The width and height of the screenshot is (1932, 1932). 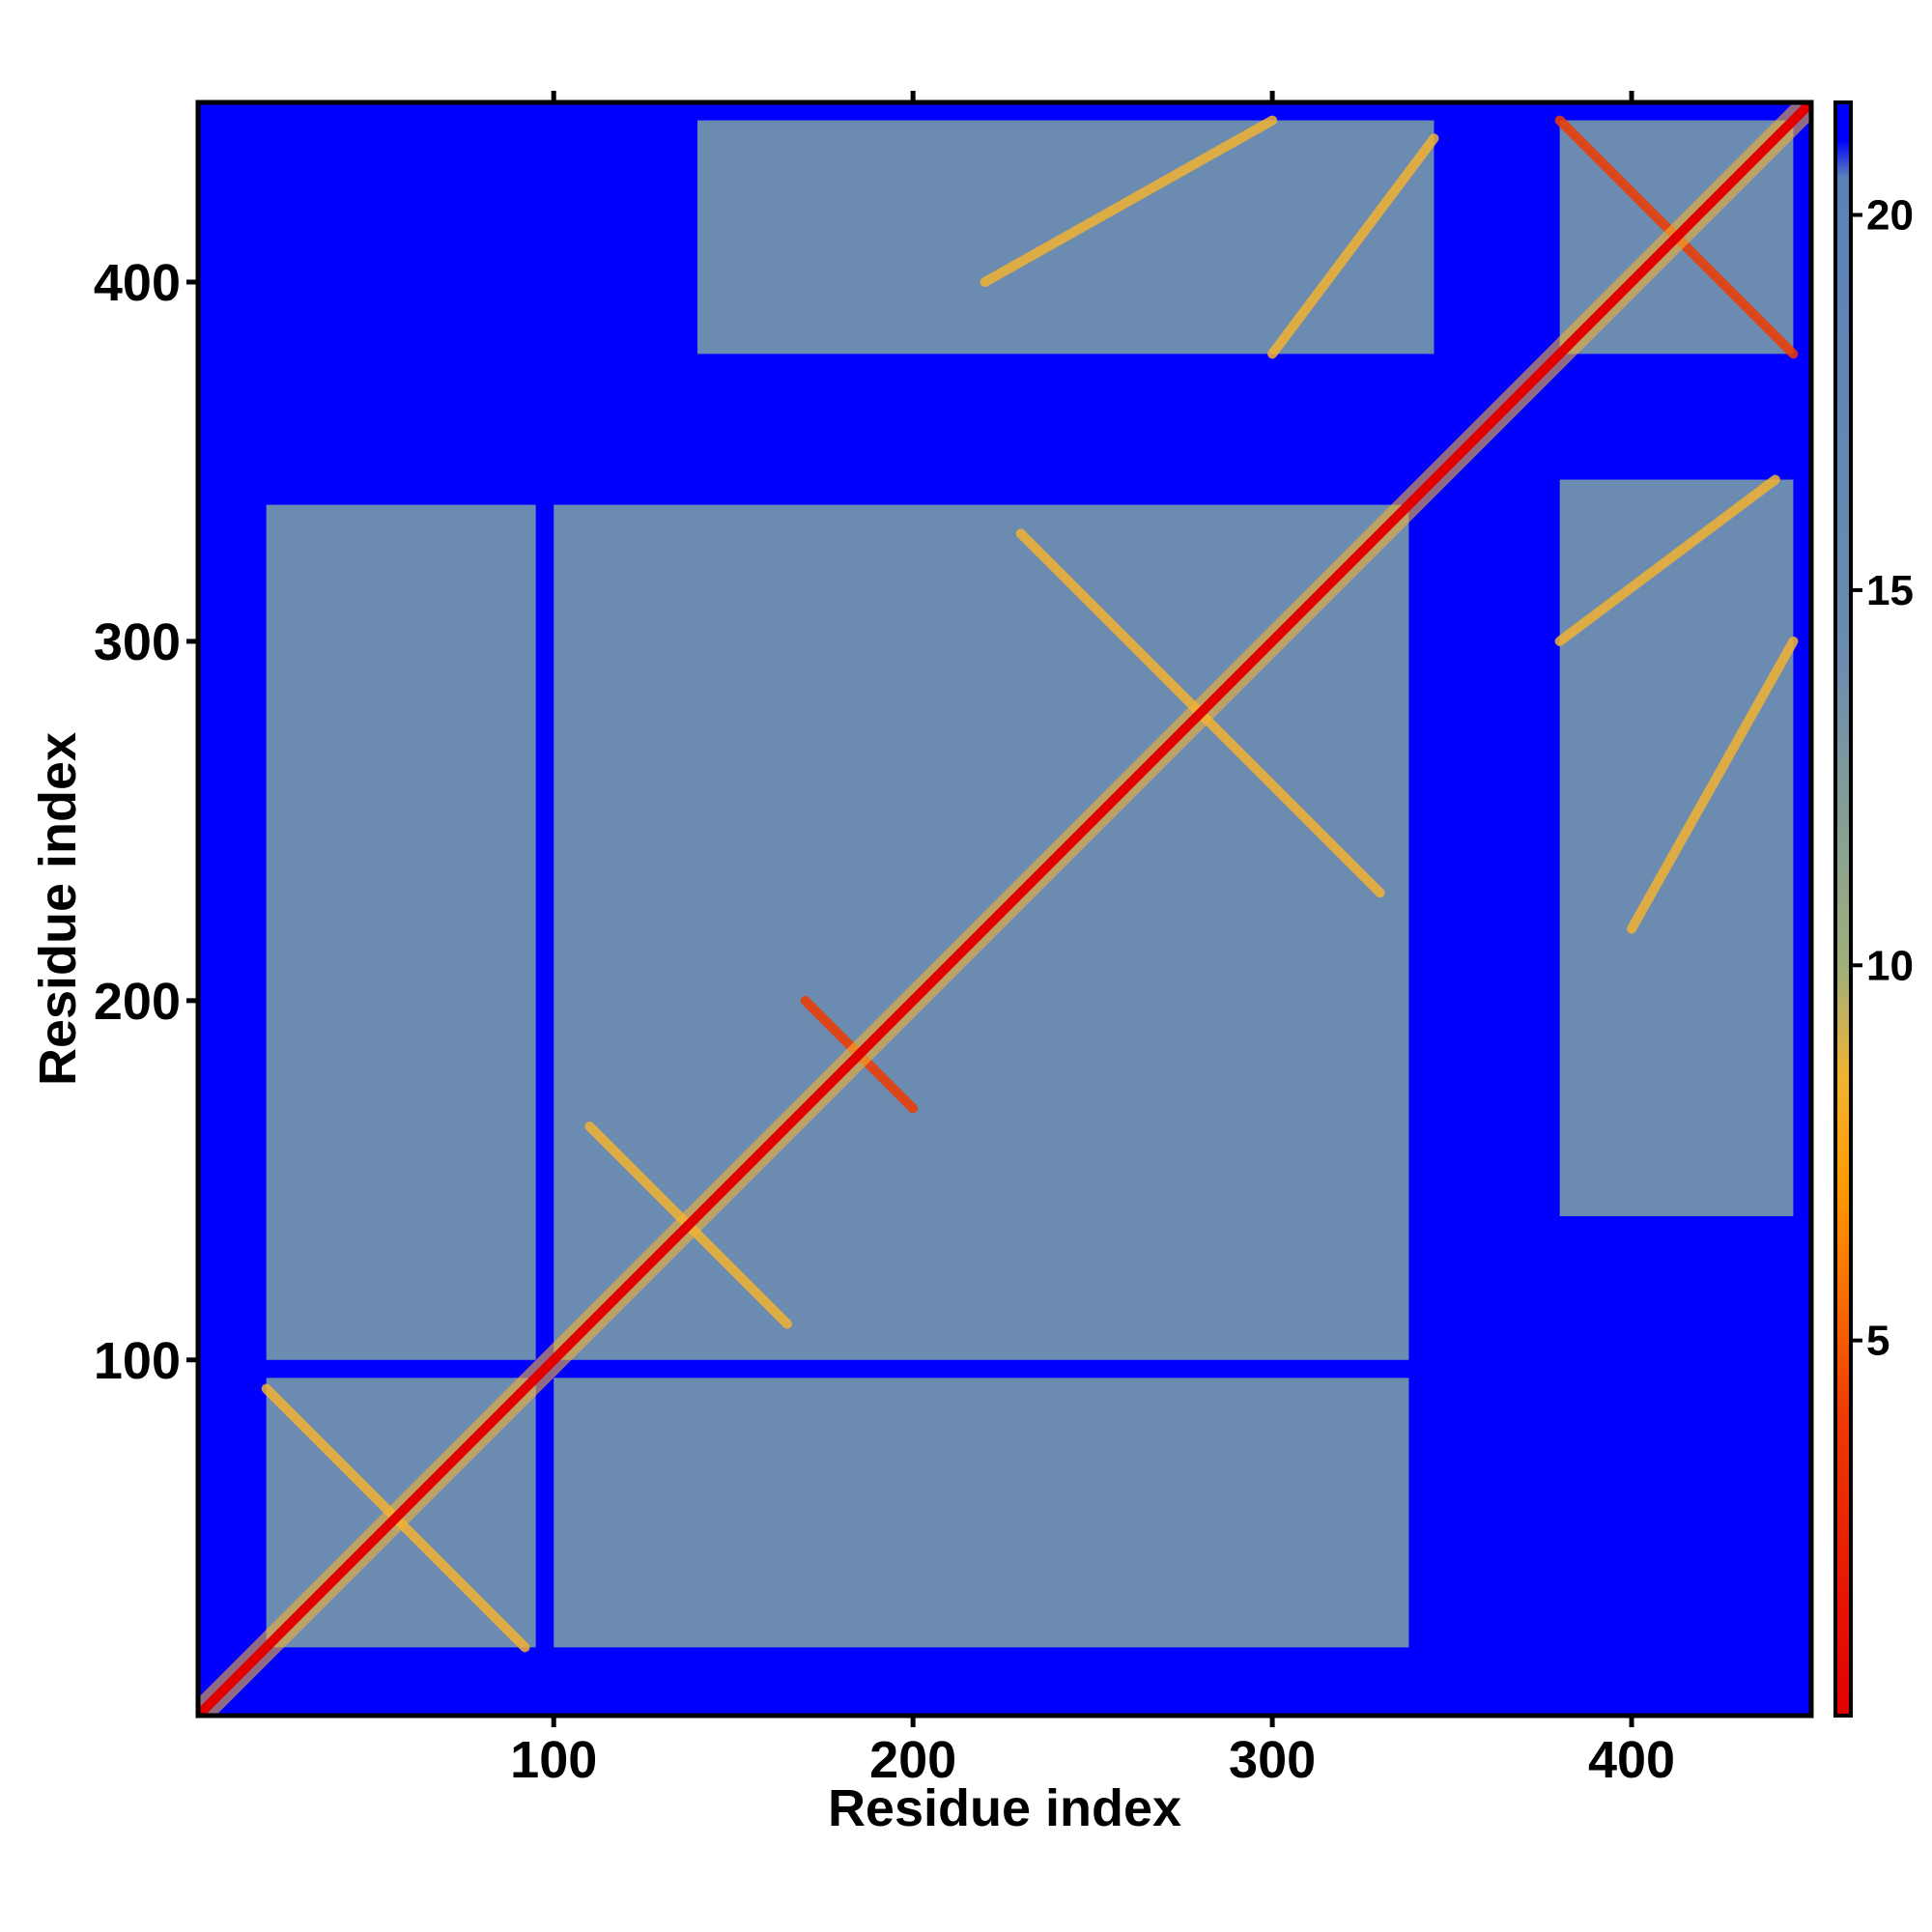 What do you see at coordinates (1005, 1808) in the screenshot?
I see `x-axis-title: Residue index` at bounding box center [1005, 1808].